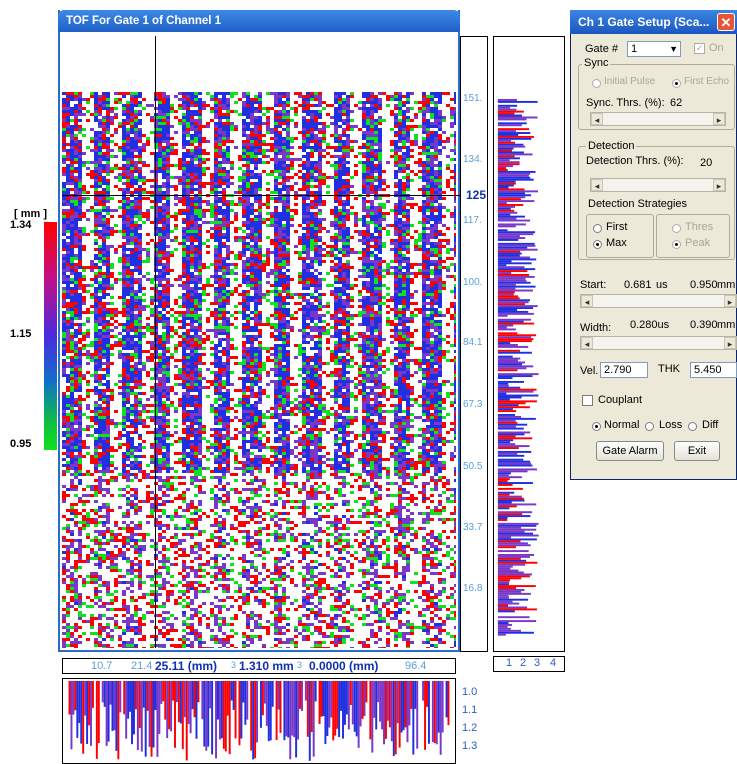  I want to click on start-mm-value: 0.950, so click(704, 285).